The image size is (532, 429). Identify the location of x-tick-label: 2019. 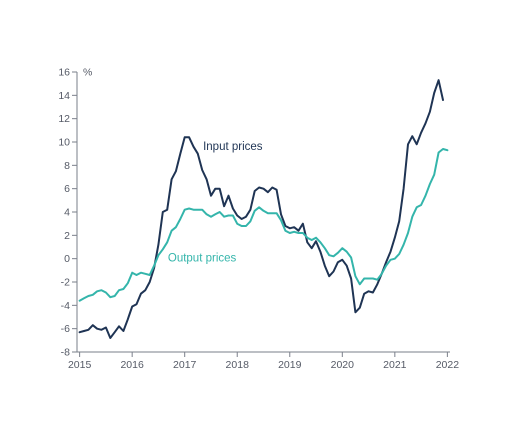
(290, 365).